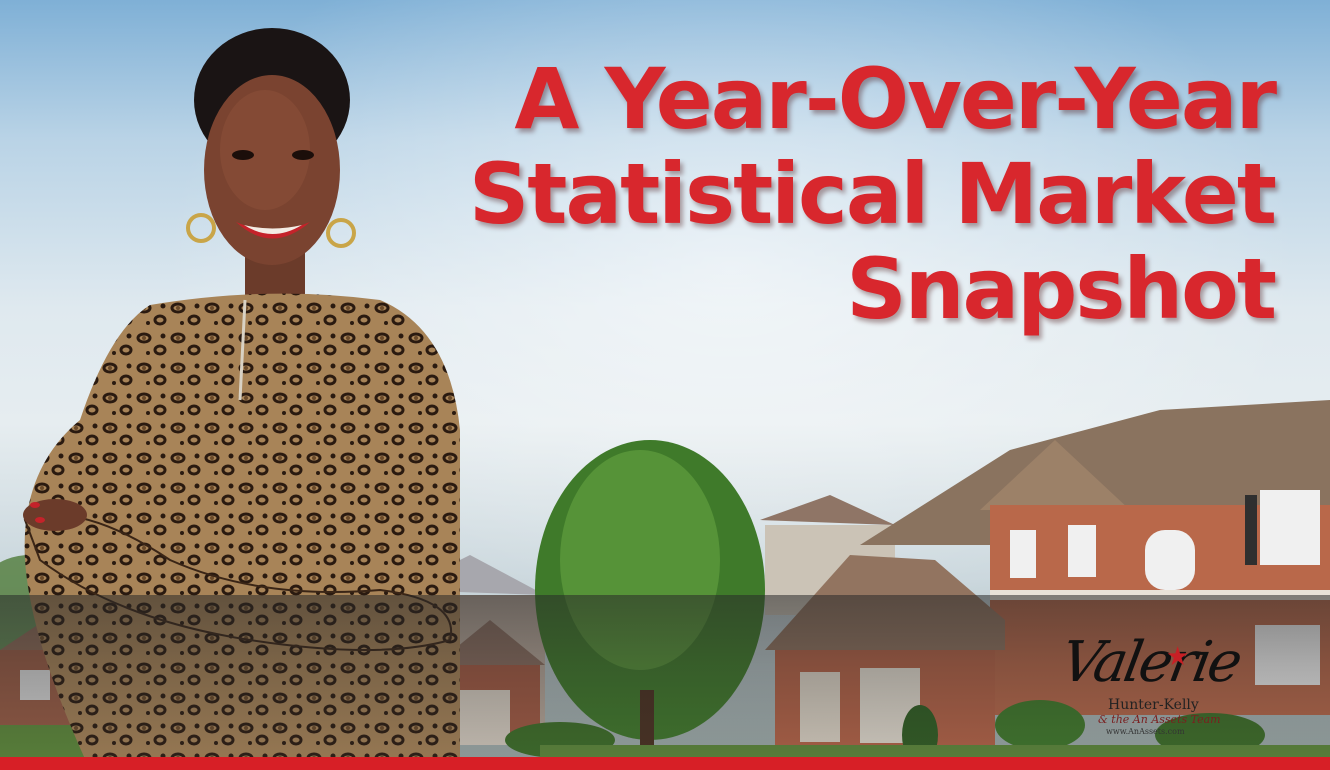 This screenshot has height=770, width=1330. Describe the element at coordinates (895, 99) in the screenshot. I see `title-line-1: A Year-Over-Year` at that location.